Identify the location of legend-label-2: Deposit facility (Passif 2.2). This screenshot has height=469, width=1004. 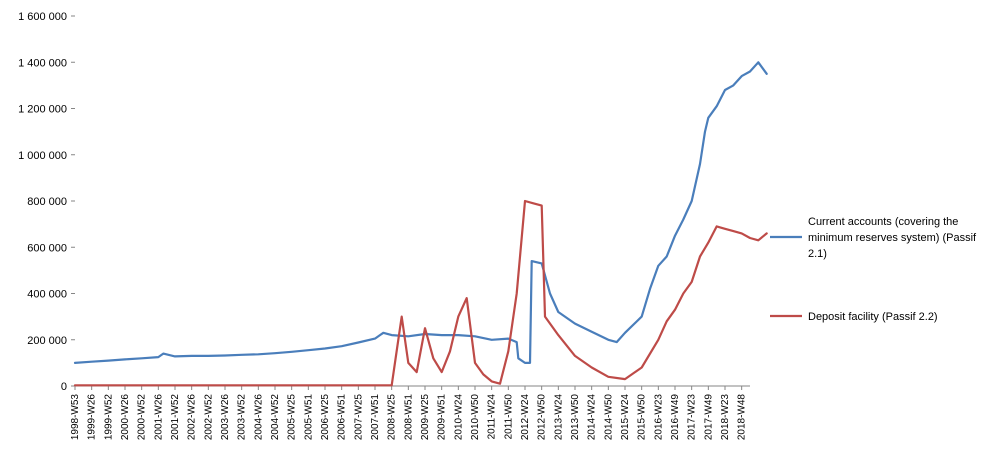
(873, 317).